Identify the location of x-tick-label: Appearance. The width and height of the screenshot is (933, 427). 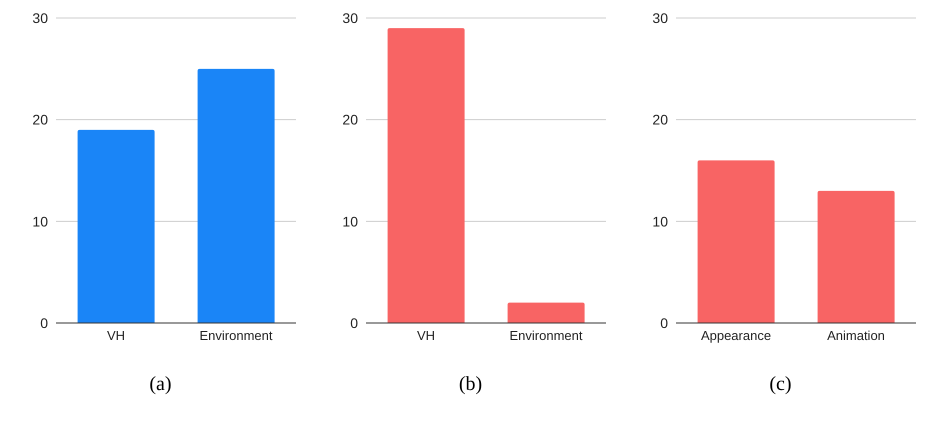
(735, 336).